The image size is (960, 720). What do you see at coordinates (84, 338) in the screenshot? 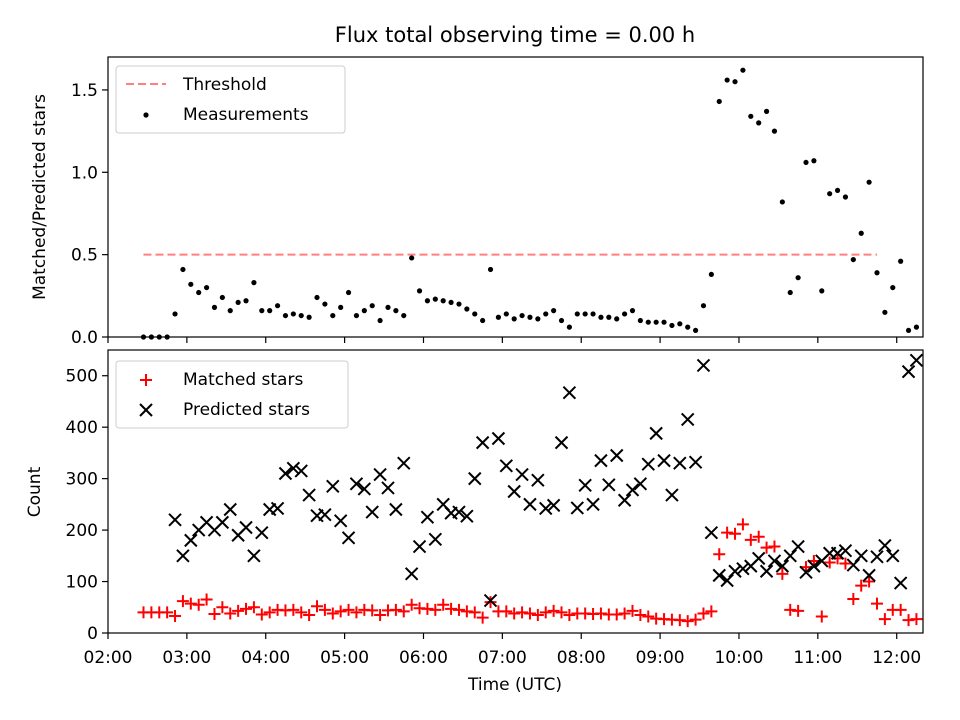
I see `y-tick-label: 0.0` at bounding box center [84, 338].